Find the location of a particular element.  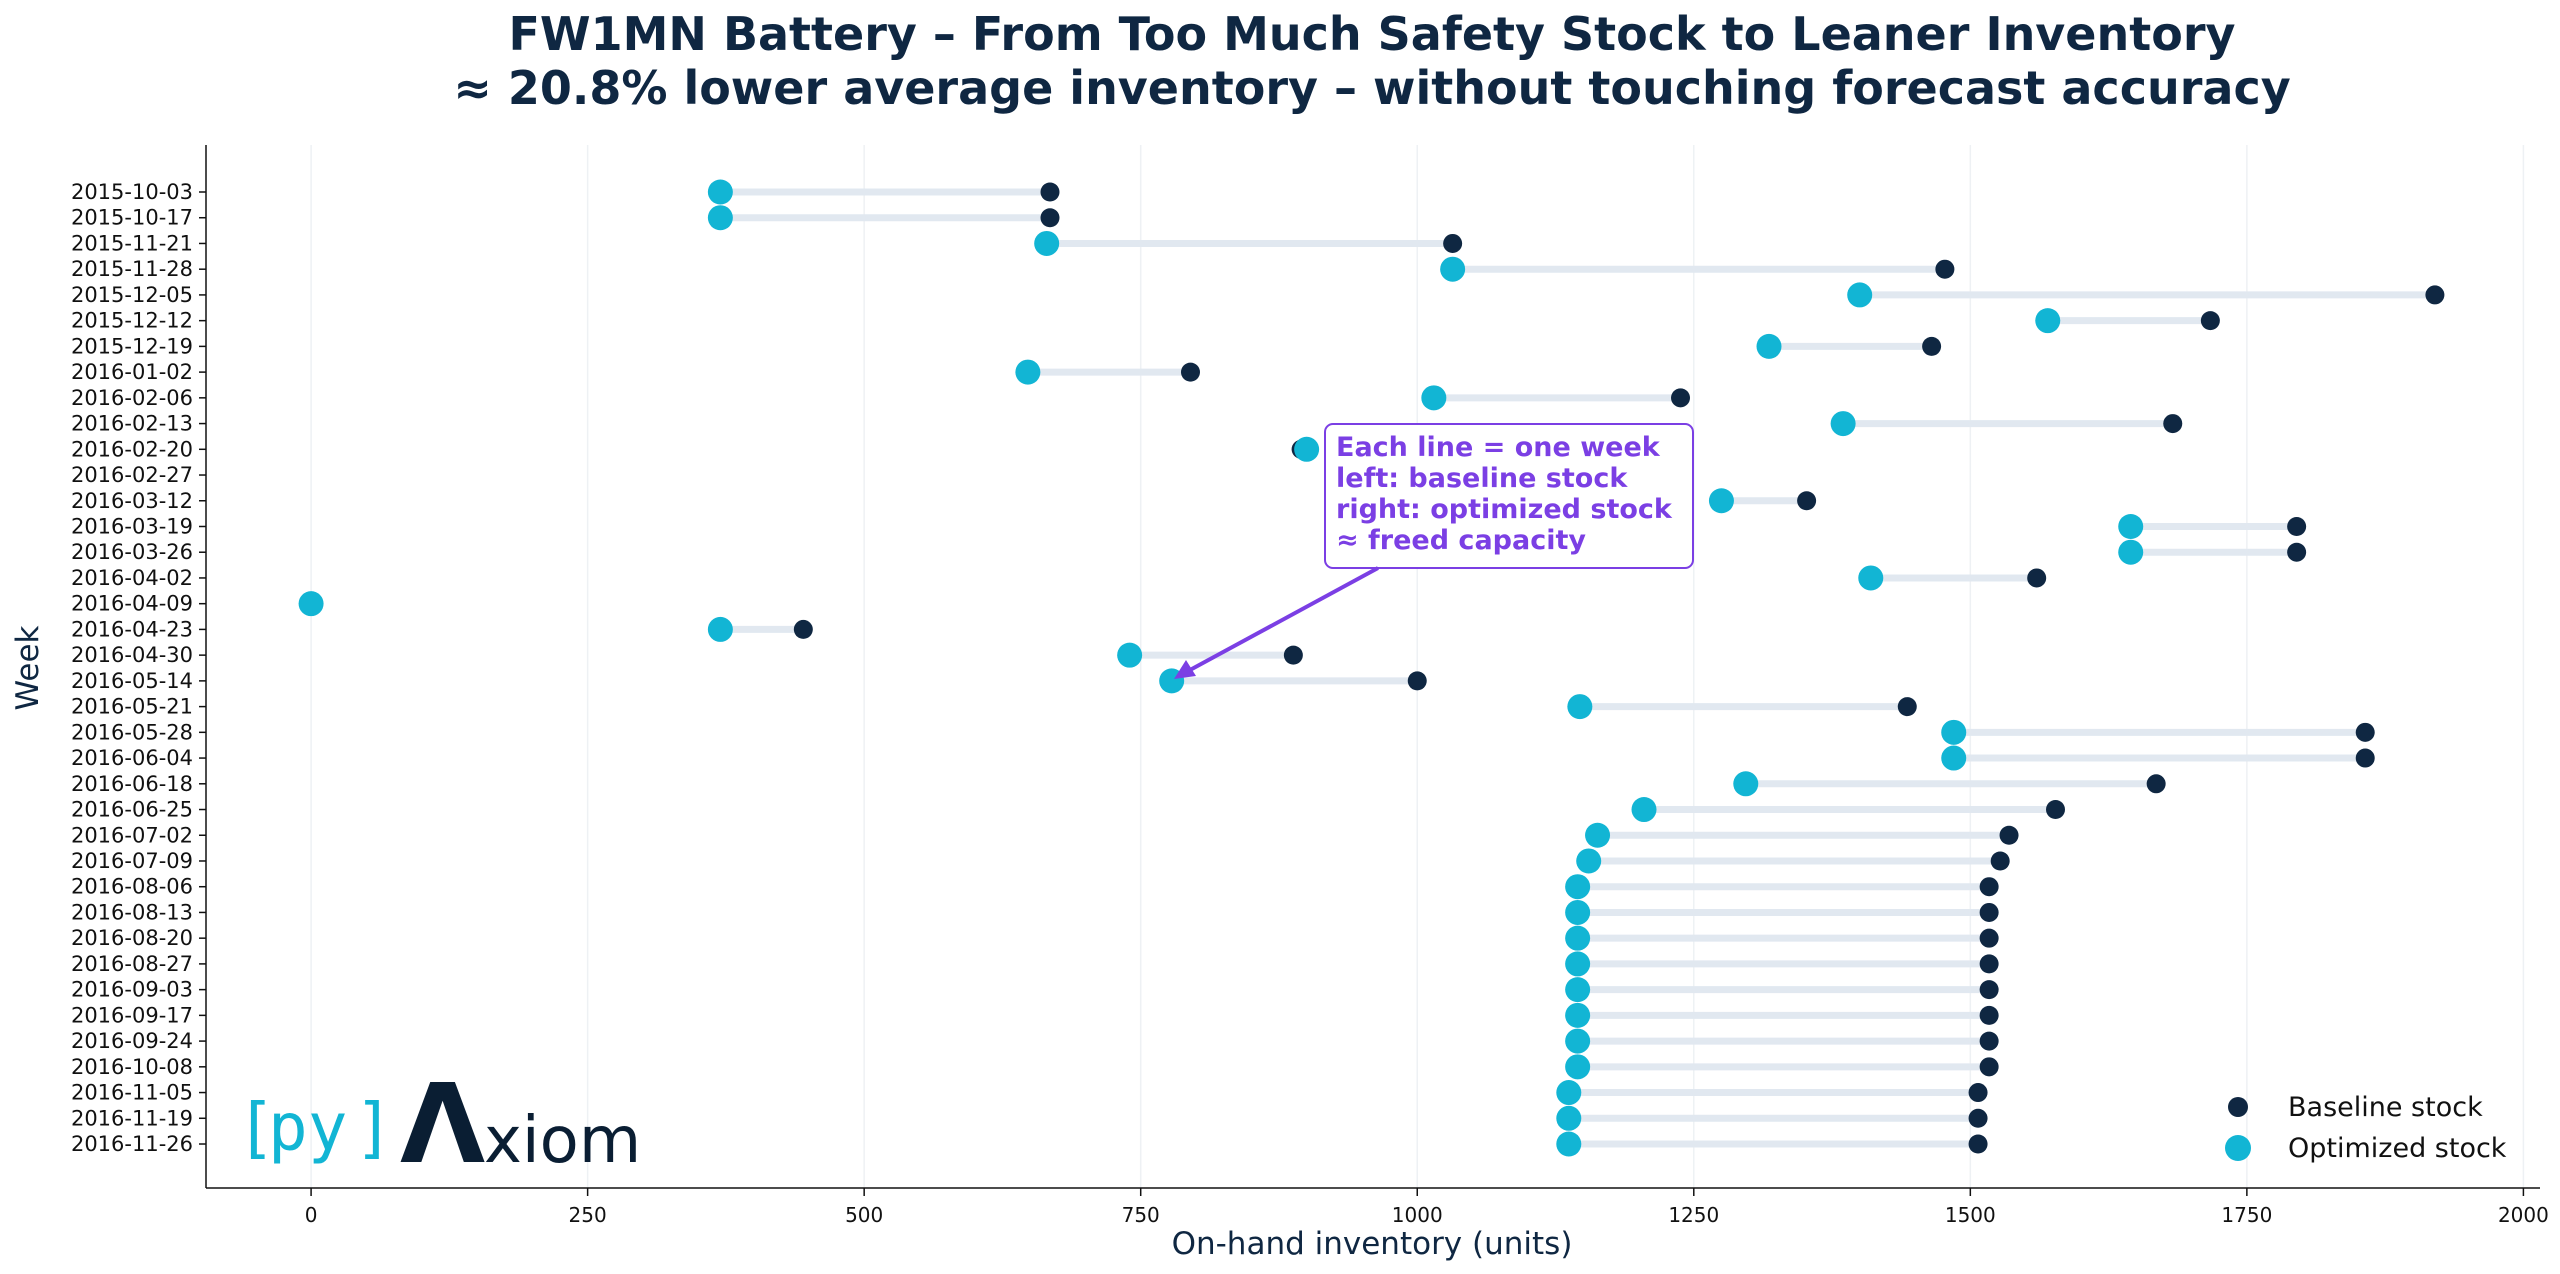

x-tick-label-7: 1750 is located at coordinates (2246, 1215).